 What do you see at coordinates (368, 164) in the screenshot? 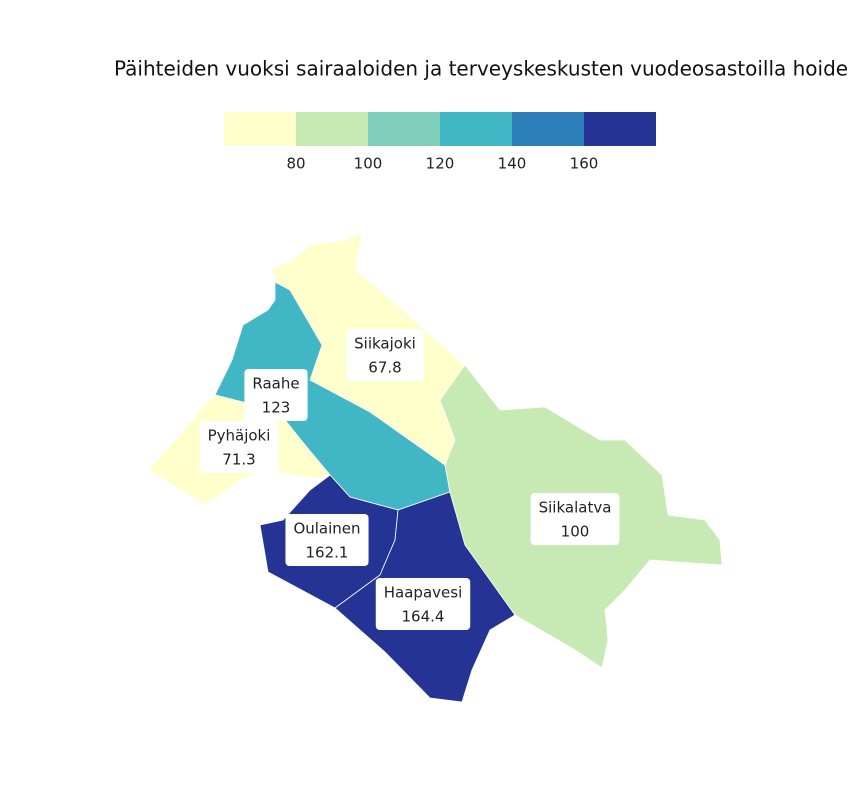
I see `legend-tick-label: 100` at bounding box center [368, 164].